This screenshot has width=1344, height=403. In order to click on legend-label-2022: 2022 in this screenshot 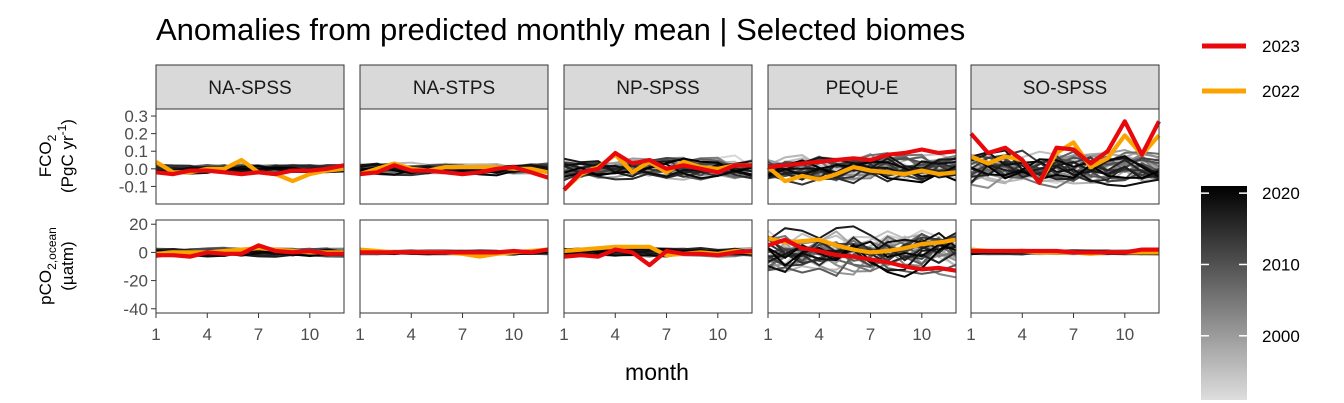, I will do `click(1281, 91)`.